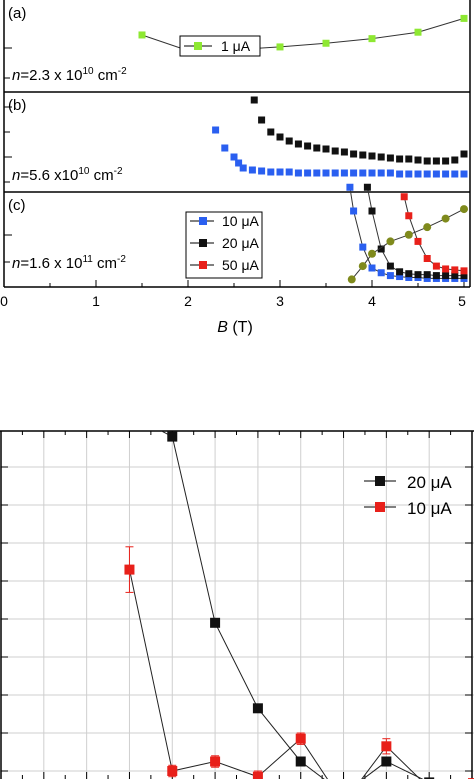 This screenshot has height=779, width=474. Describe the element at coordinates (220, 46) in the screenshot. I see `legend-a: 1 μA` at that location.